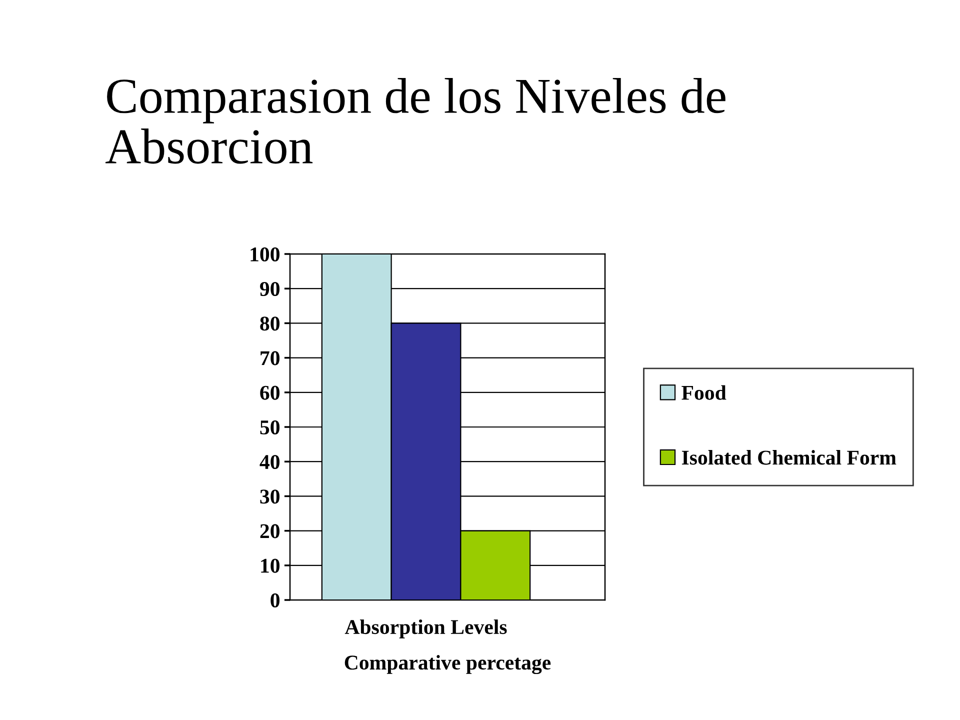  I want to click on y-tick-label: 50, so click(270, 427).